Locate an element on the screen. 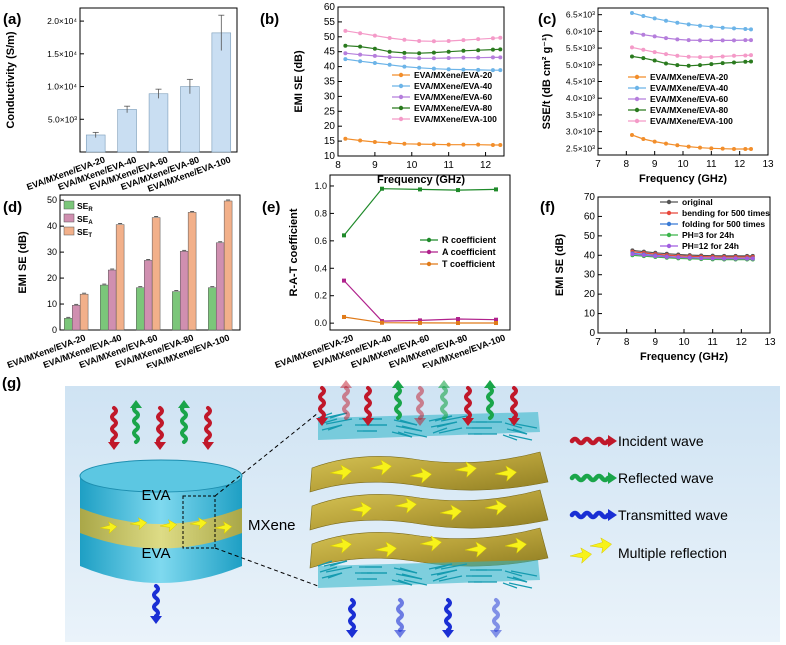 This screenshot has height=645, width=786. xtick-label-c-0: 7 is located at coordinates (598, 164).